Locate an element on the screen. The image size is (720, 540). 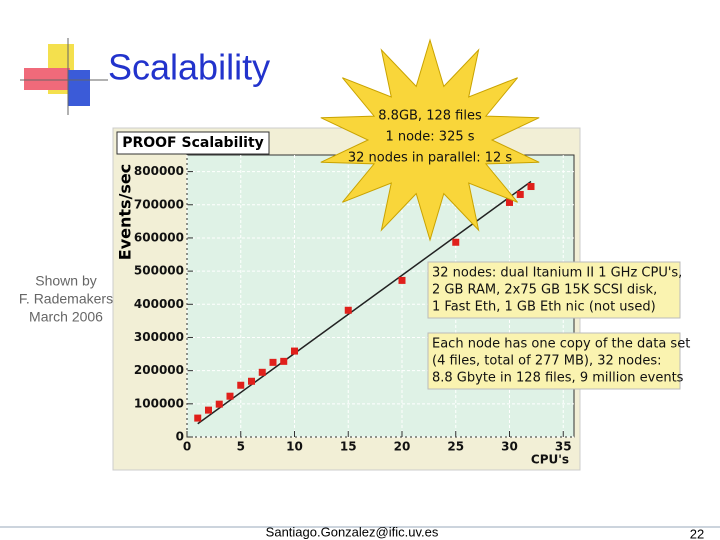
callout-text: 1 node: 325 s is located at coordinates (429, 137).